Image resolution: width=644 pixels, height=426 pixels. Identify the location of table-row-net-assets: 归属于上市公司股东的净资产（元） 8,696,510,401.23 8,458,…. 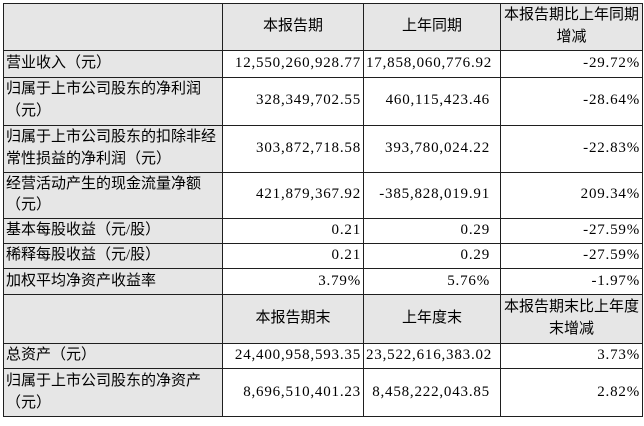
(323, 392).